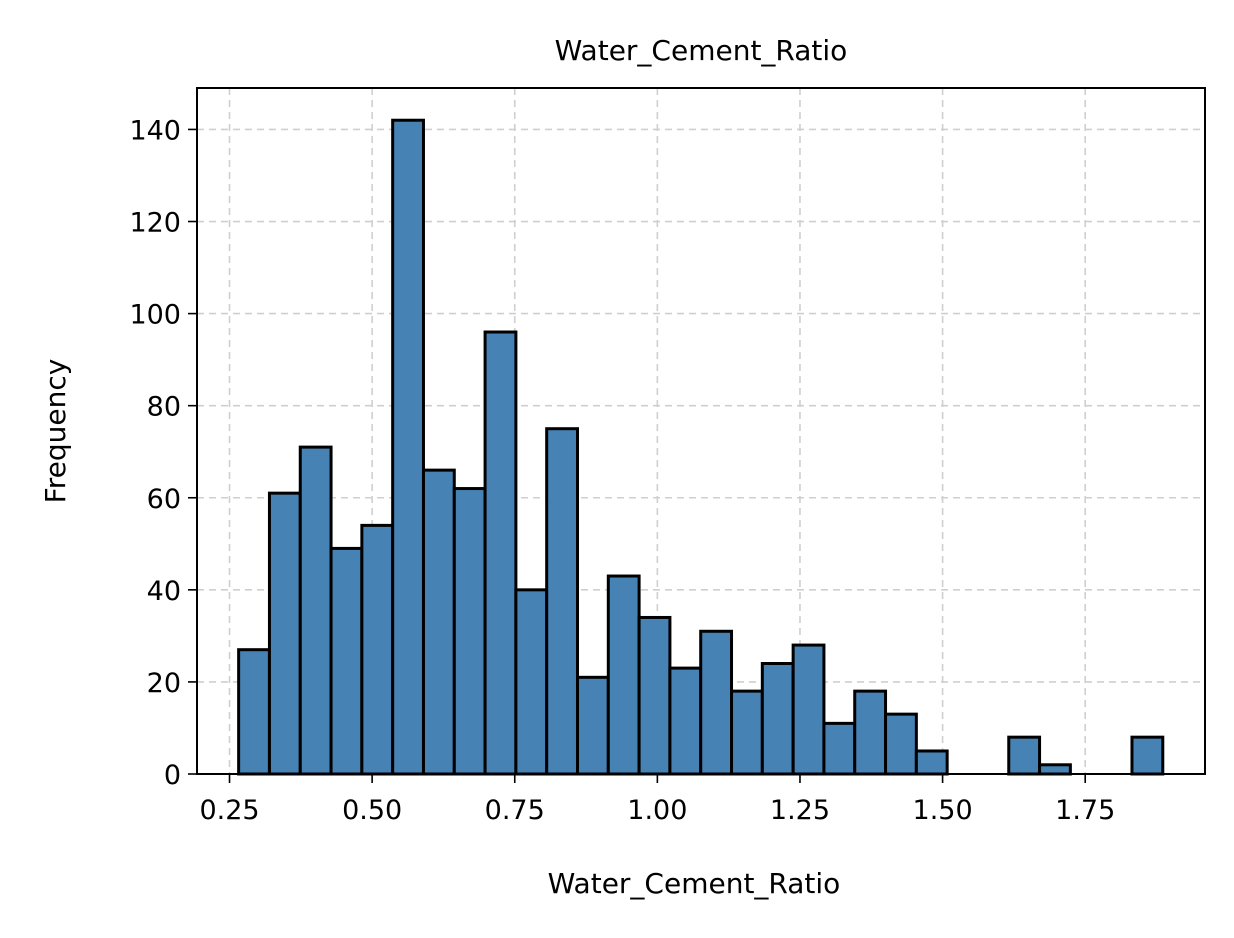  What do you see at coordinates (164, 407) in the screenshot?
I see `y-tick-label: 80` at bounding box center [164, 407].